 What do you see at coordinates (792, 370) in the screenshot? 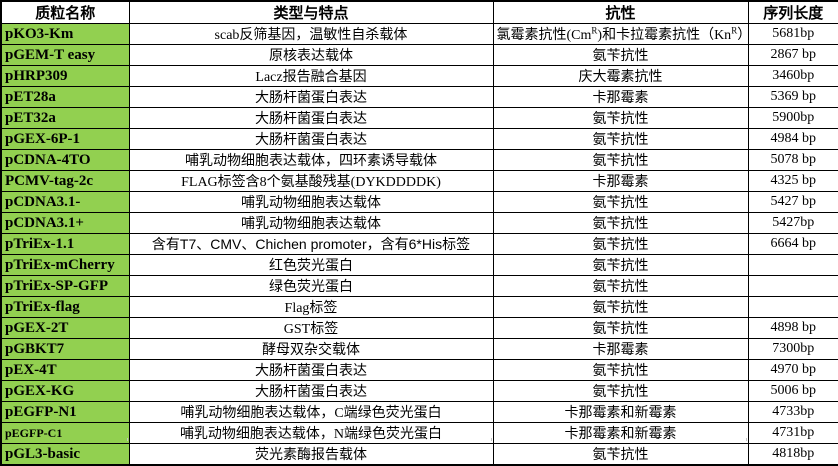
I see `sequence-length-cell: 4970 bp` at bounding box center [792, 370].